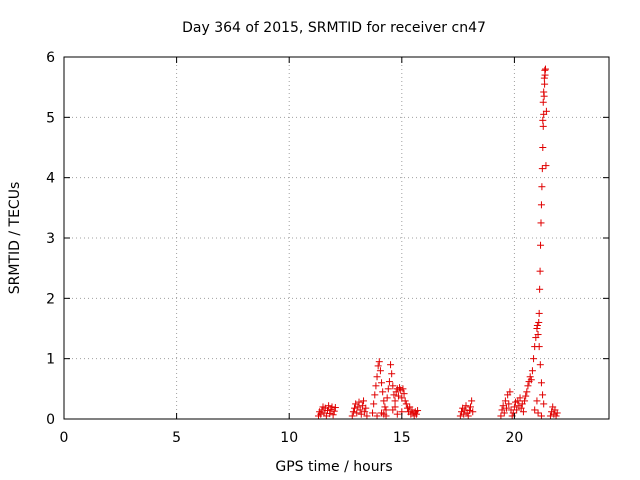  I want to click on y-axis-label: SRMTID / TECUs, so click(15, 238).